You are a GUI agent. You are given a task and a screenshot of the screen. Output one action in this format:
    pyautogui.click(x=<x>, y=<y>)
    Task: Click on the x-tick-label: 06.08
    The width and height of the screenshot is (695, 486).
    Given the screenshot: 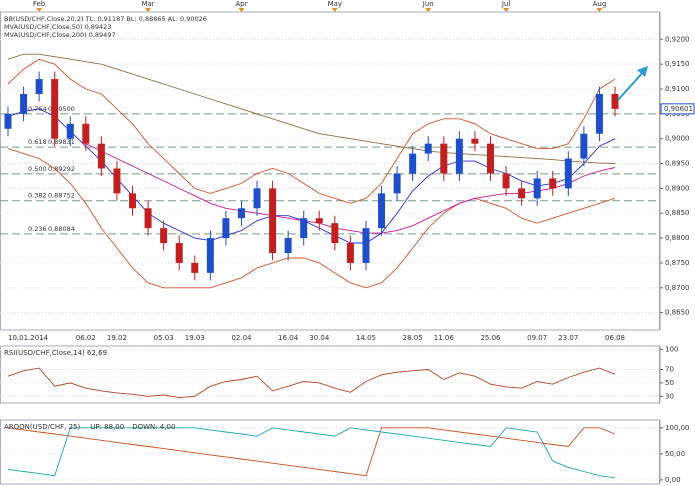 What is the action you would take?
    pyautogui.click(x=615, y=338)
    